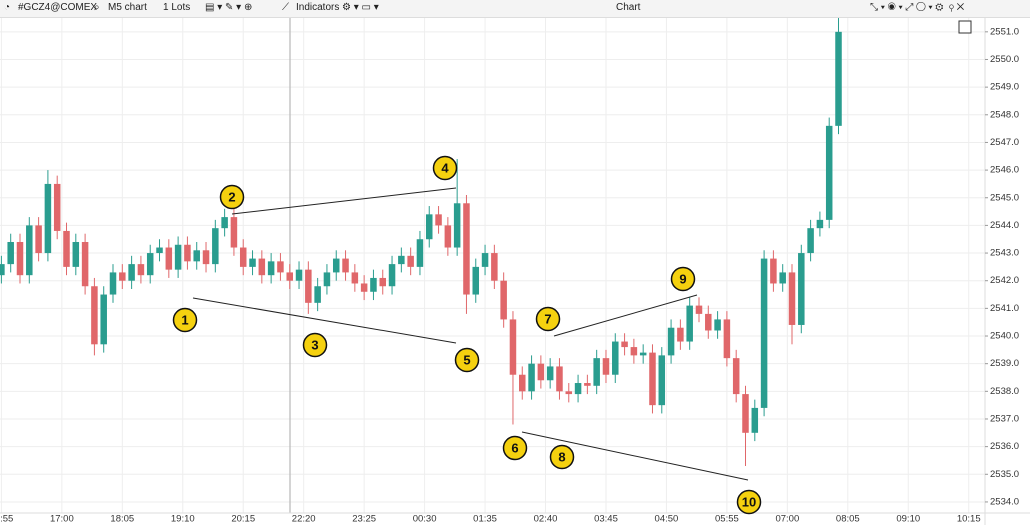  Describe the element at coordinates (546, 519) in the screenshot. I see `x-tick-label: 02:40` at that location.